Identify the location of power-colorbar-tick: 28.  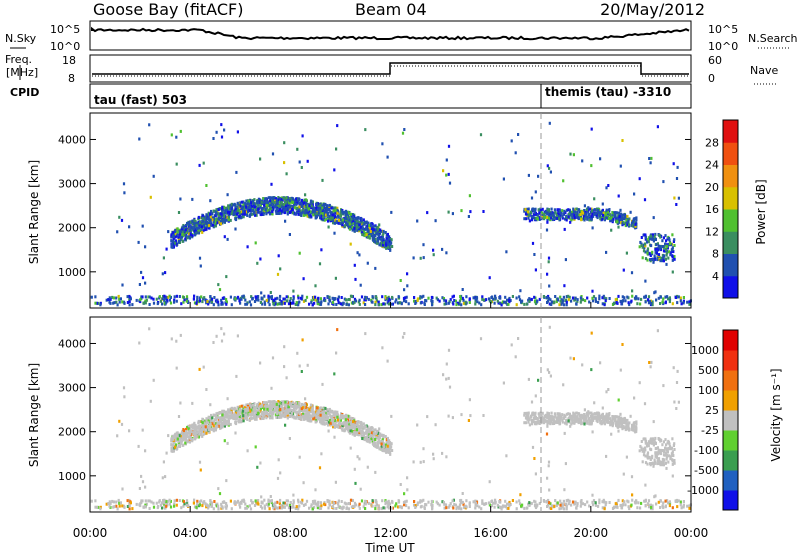
(712, 142).